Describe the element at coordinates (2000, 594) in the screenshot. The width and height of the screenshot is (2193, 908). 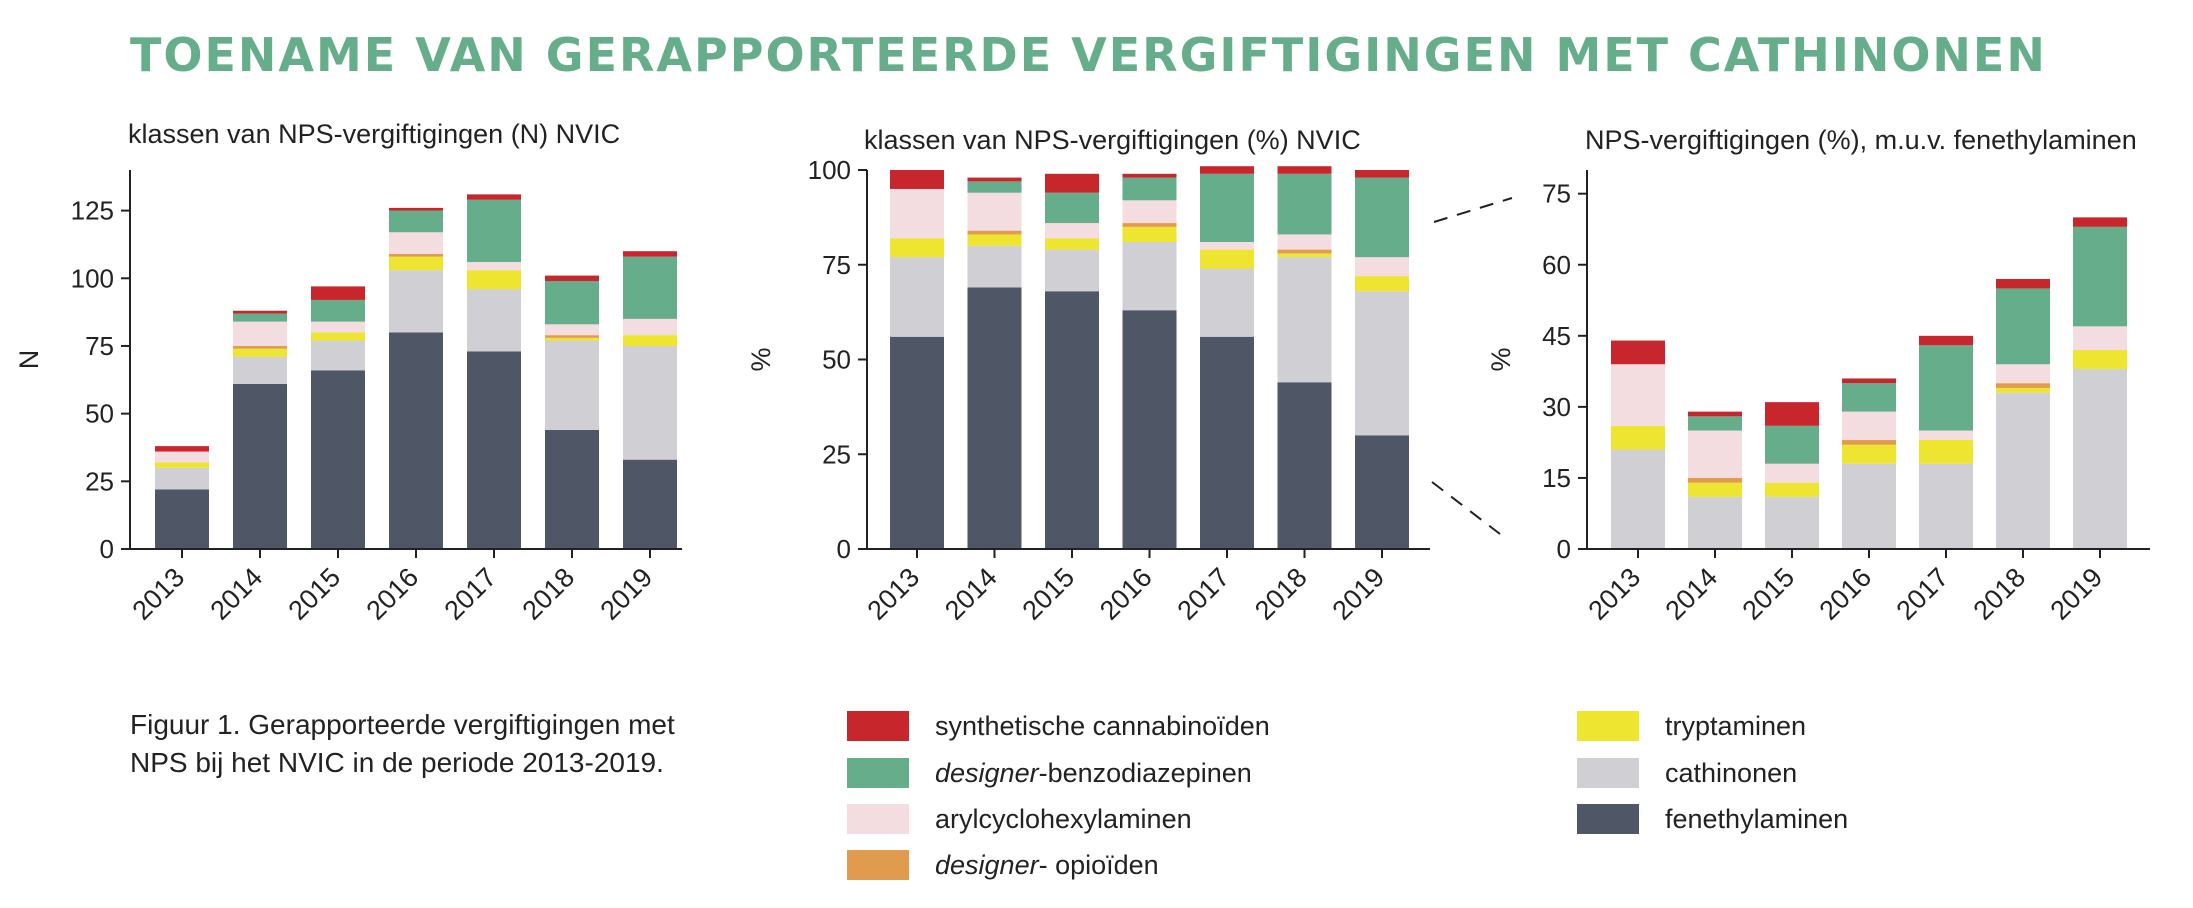
I see `x-tick-label: 2018` at that location.